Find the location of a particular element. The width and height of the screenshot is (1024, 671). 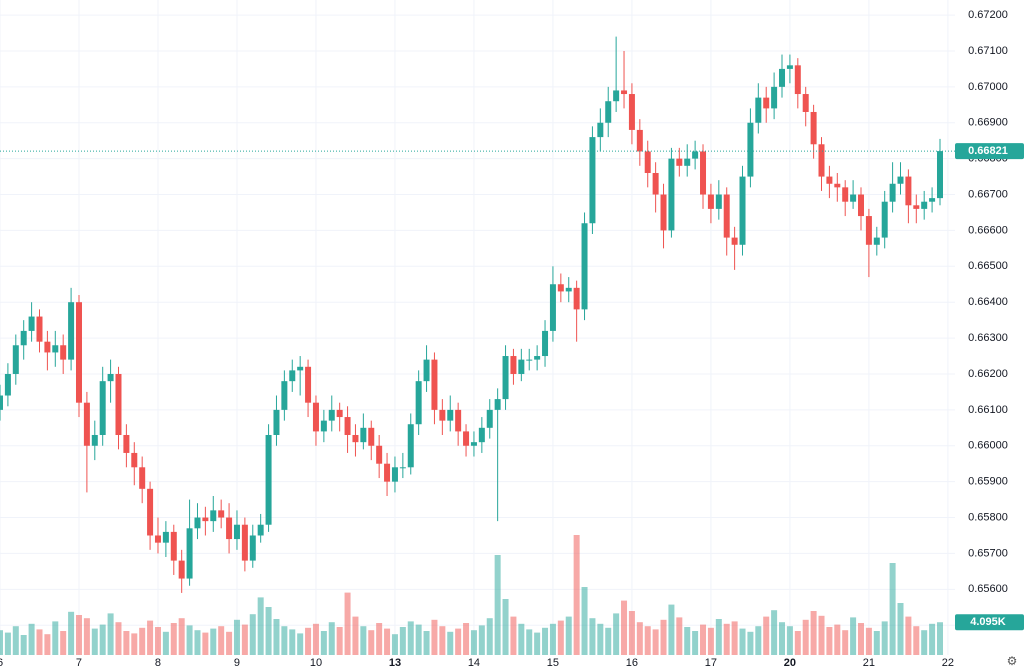

y-tick-label: 0.66200 is located at coordinates (988, 374).